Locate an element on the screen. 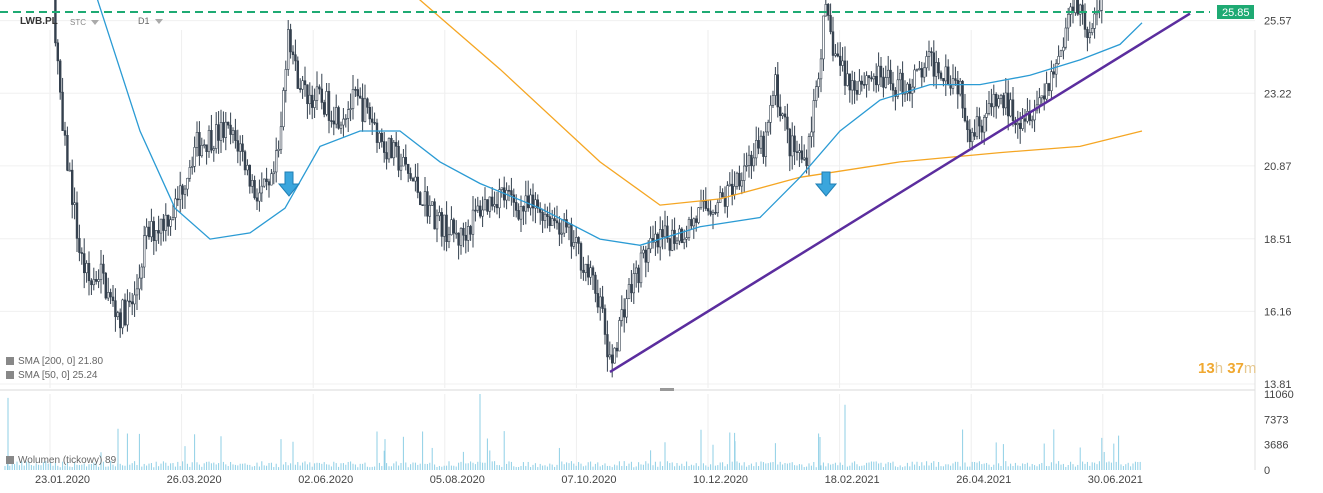  legend-square-icon is located at coordinates (10, 375).